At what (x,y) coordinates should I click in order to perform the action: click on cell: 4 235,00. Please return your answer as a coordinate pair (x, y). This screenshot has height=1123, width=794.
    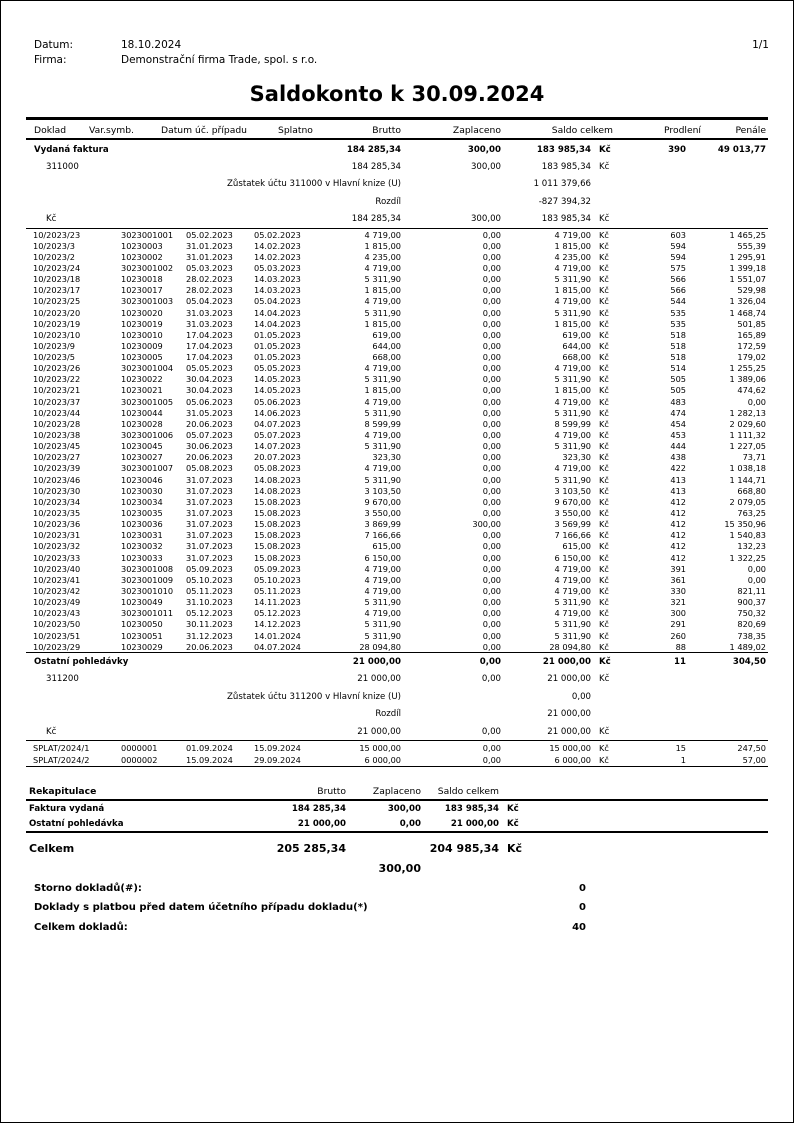
    Looking at the image, I should click on (383, 256).